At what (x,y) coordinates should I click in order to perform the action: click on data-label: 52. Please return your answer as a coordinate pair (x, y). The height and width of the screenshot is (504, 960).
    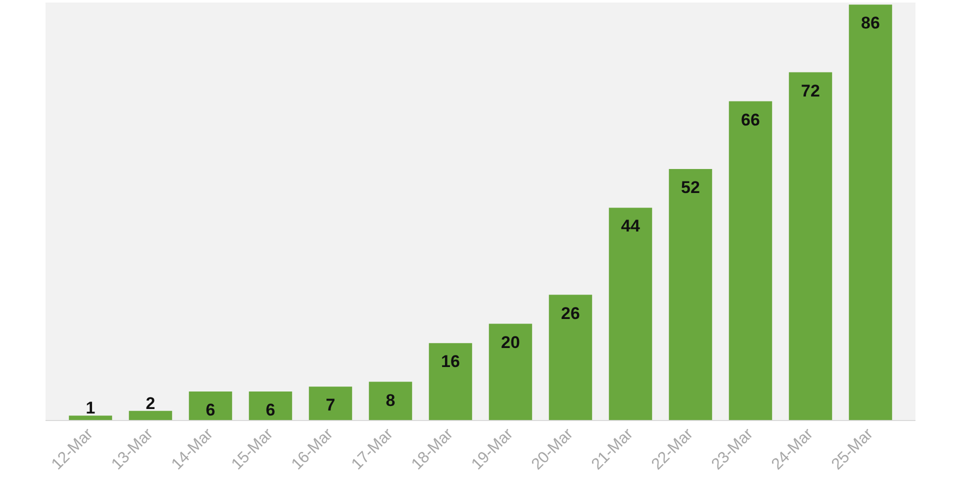
    Looking at the image, I should click on (690, 188).